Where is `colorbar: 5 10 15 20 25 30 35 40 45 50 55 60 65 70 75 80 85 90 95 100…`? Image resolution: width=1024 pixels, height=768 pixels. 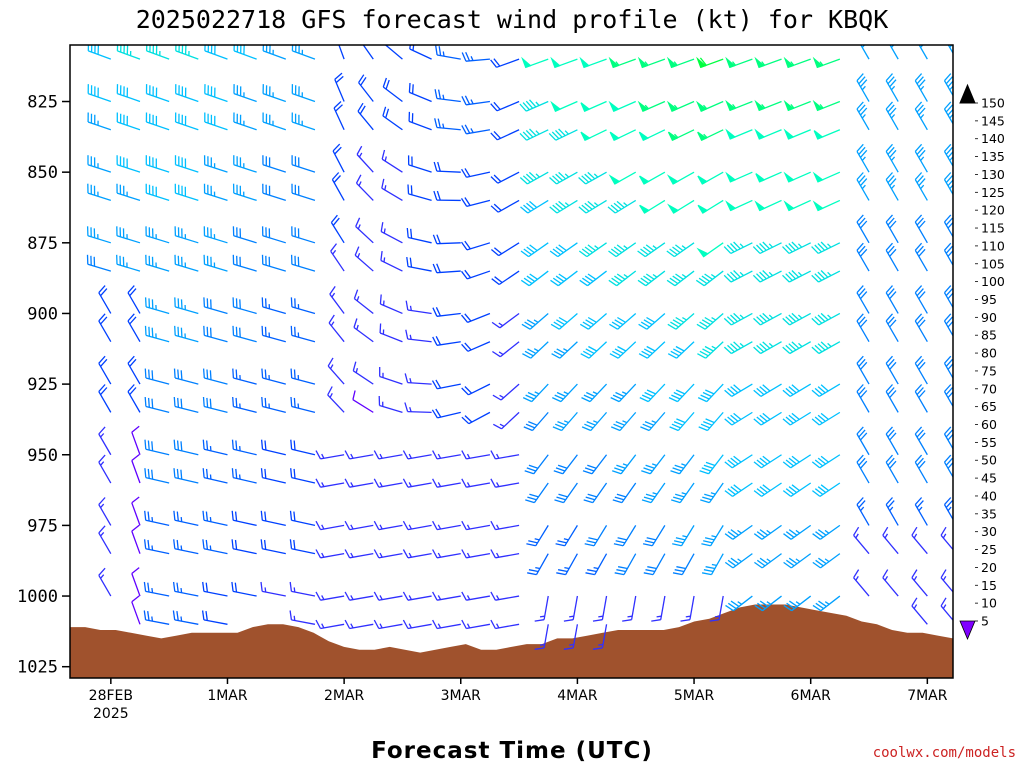 colorbar: 5 10 15 20 25 30 35 40 45 50 55 60 65 70 75 80 85 90 95 100… is located at coordinates (982, 362).